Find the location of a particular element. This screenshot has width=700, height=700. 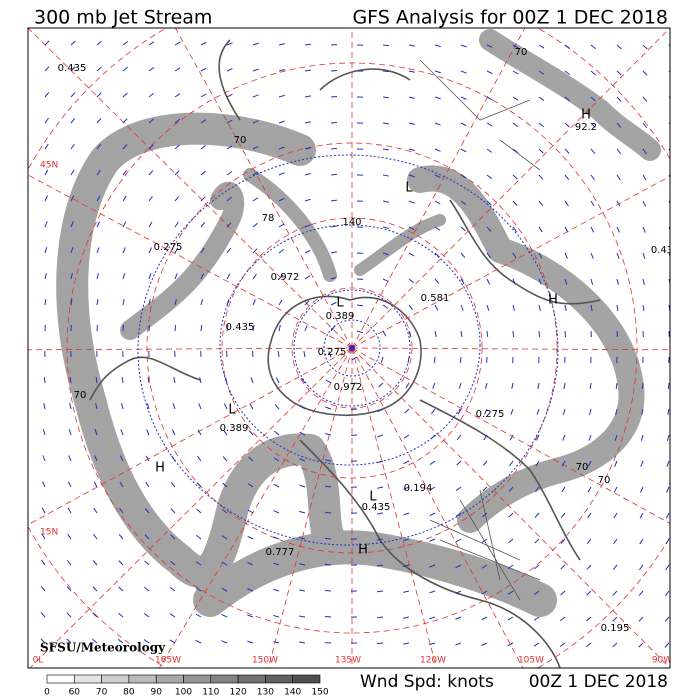

contour-label: 70 is located at coordinates (240, 140).